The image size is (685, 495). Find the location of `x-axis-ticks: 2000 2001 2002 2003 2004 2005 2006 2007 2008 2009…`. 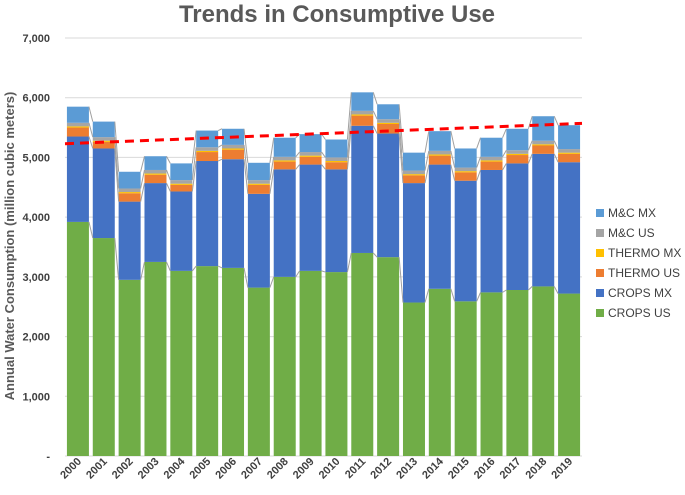

x-axis-ticks: 2000 2001 2002 2003 2004 2005 2006 2007 2008 2009… is located at coordinates (316, 468).